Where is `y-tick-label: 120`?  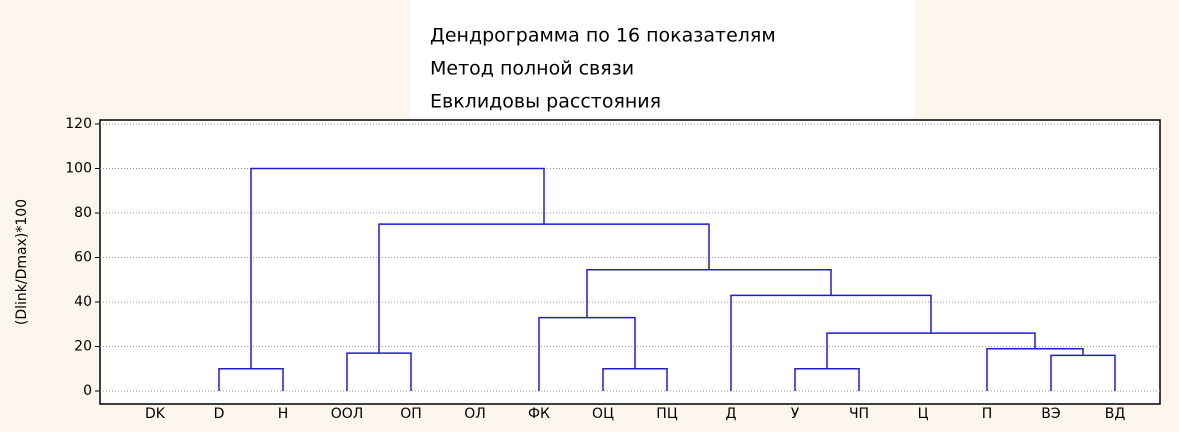 y-tick-label: 120 is located at coordinates (78, 124).